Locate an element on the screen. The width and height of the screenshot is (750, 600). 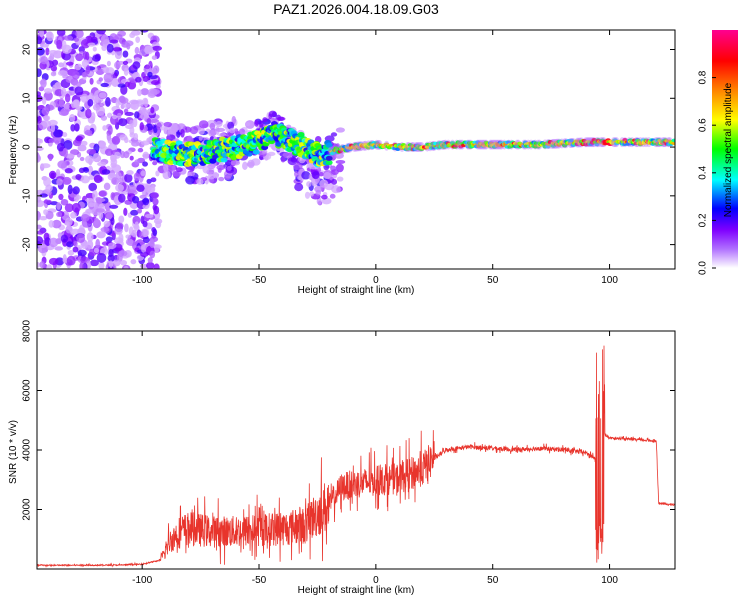
y-tick-label: 20 is located at coordinates (27, 50).